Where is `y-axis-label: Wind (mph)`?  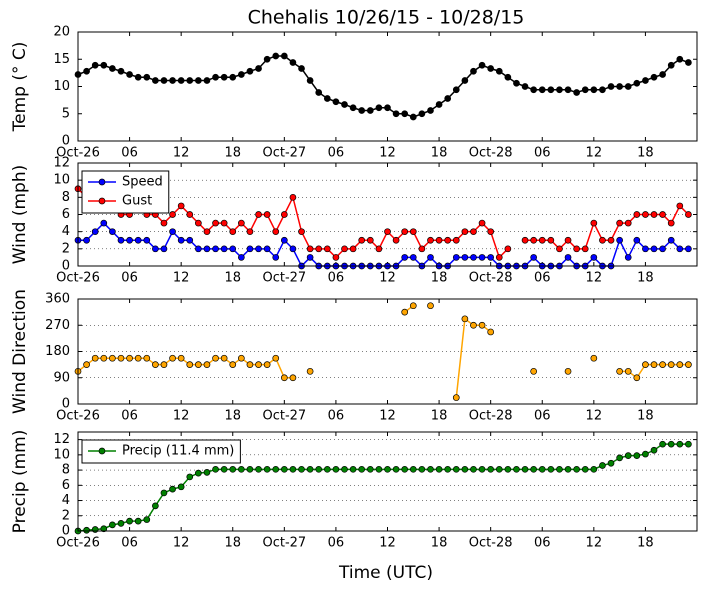
y-axis-label: Wind (mph) is located at coordinates (20, 215).